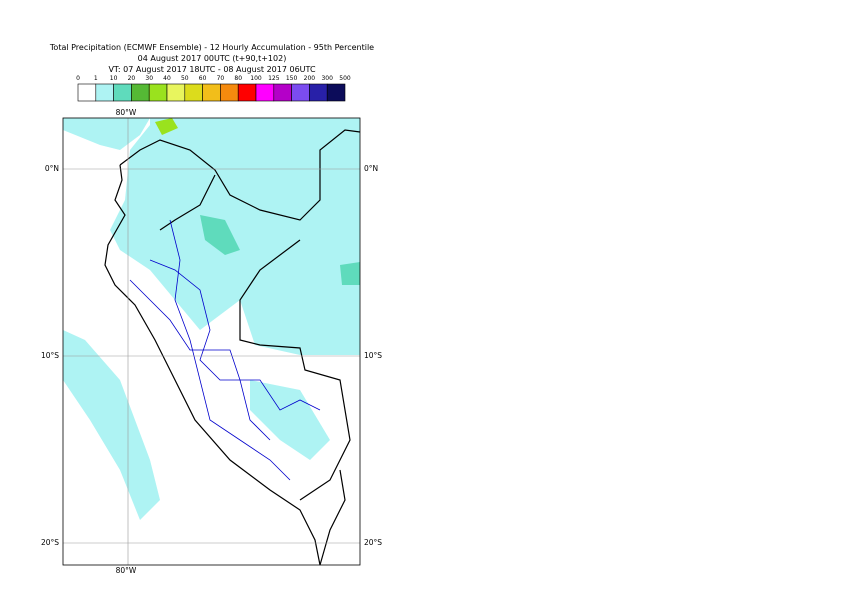 This screenshot has height=600, width=842. What do you see at coordinates (327, 78) in the screenshot?
I see `legend-tick-label: 300` at bounding box center [327, 78].